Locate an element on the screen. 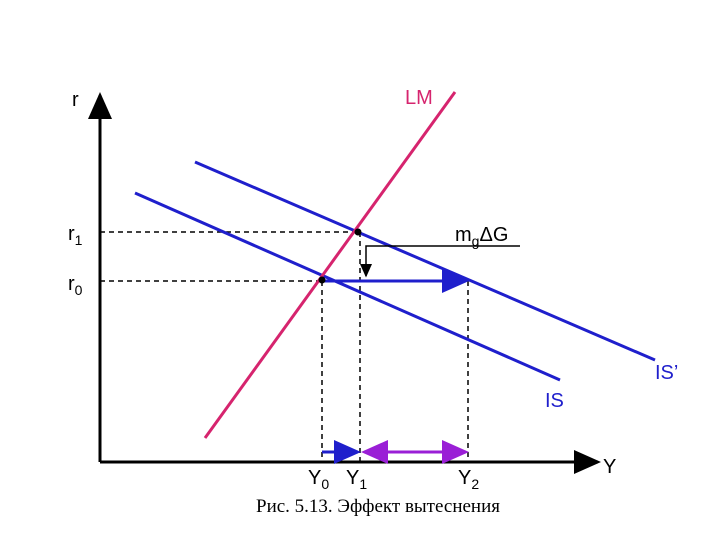 This screenshot has height=540, width=720. label-base: m is located at coordinates (463, 235).